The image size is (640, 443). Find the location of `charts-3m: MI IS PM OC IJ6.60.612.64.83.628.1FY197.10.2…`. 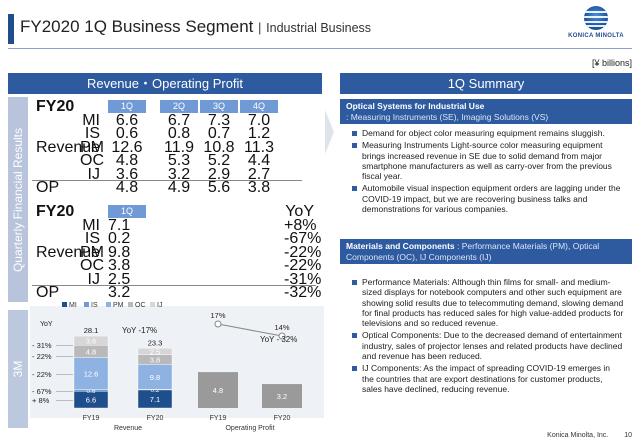

charts-3m: MI IS PM OC IJ6.60.612.64.83.628.1FY197.10.2… is located at coordinates (177, 367).